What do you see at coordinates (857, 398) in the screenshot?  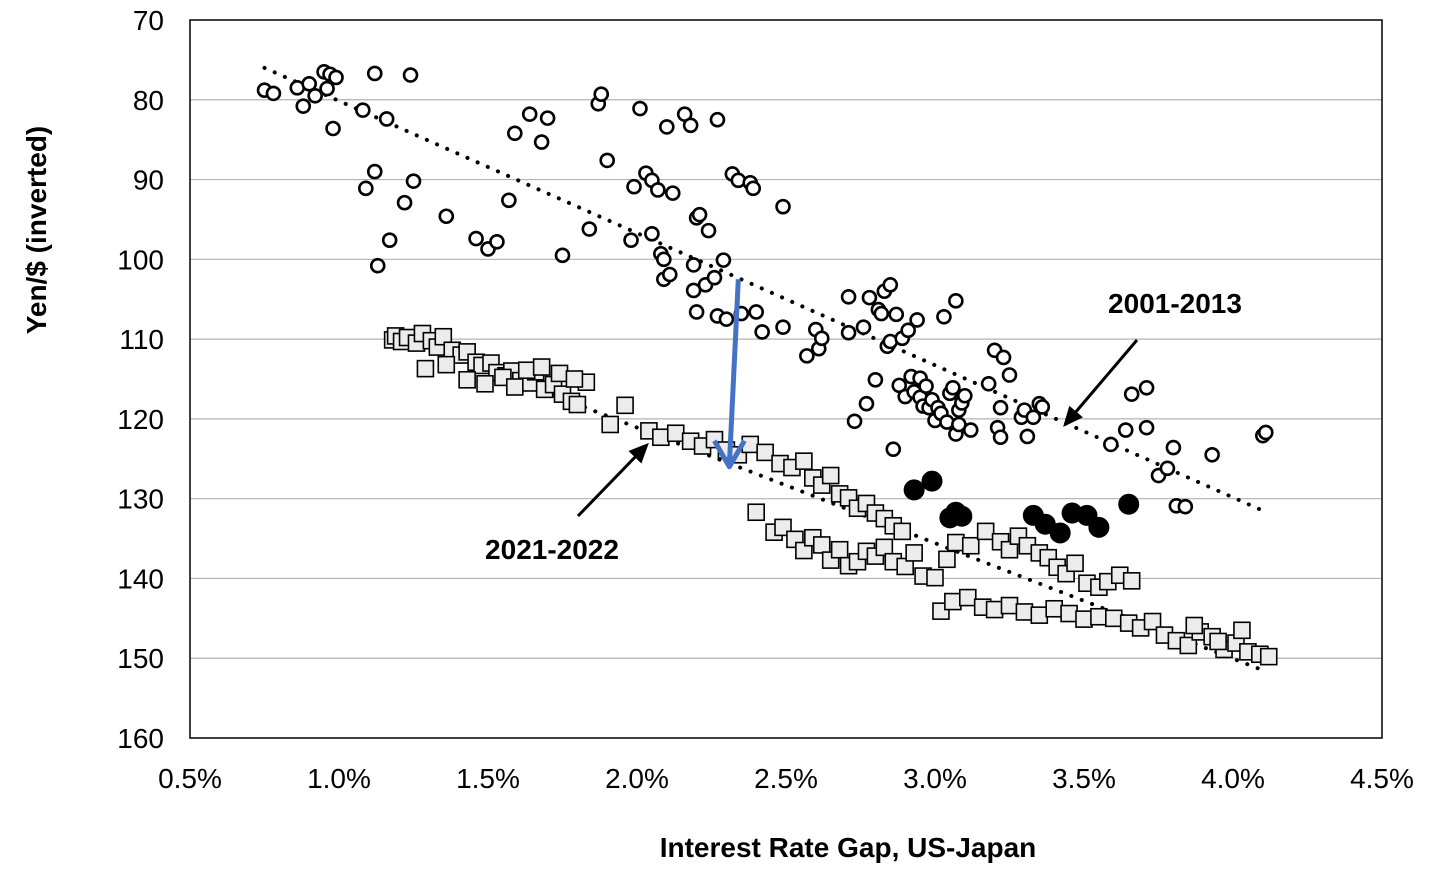 I see `annotation-arrows` at bounding box center [857, 398].